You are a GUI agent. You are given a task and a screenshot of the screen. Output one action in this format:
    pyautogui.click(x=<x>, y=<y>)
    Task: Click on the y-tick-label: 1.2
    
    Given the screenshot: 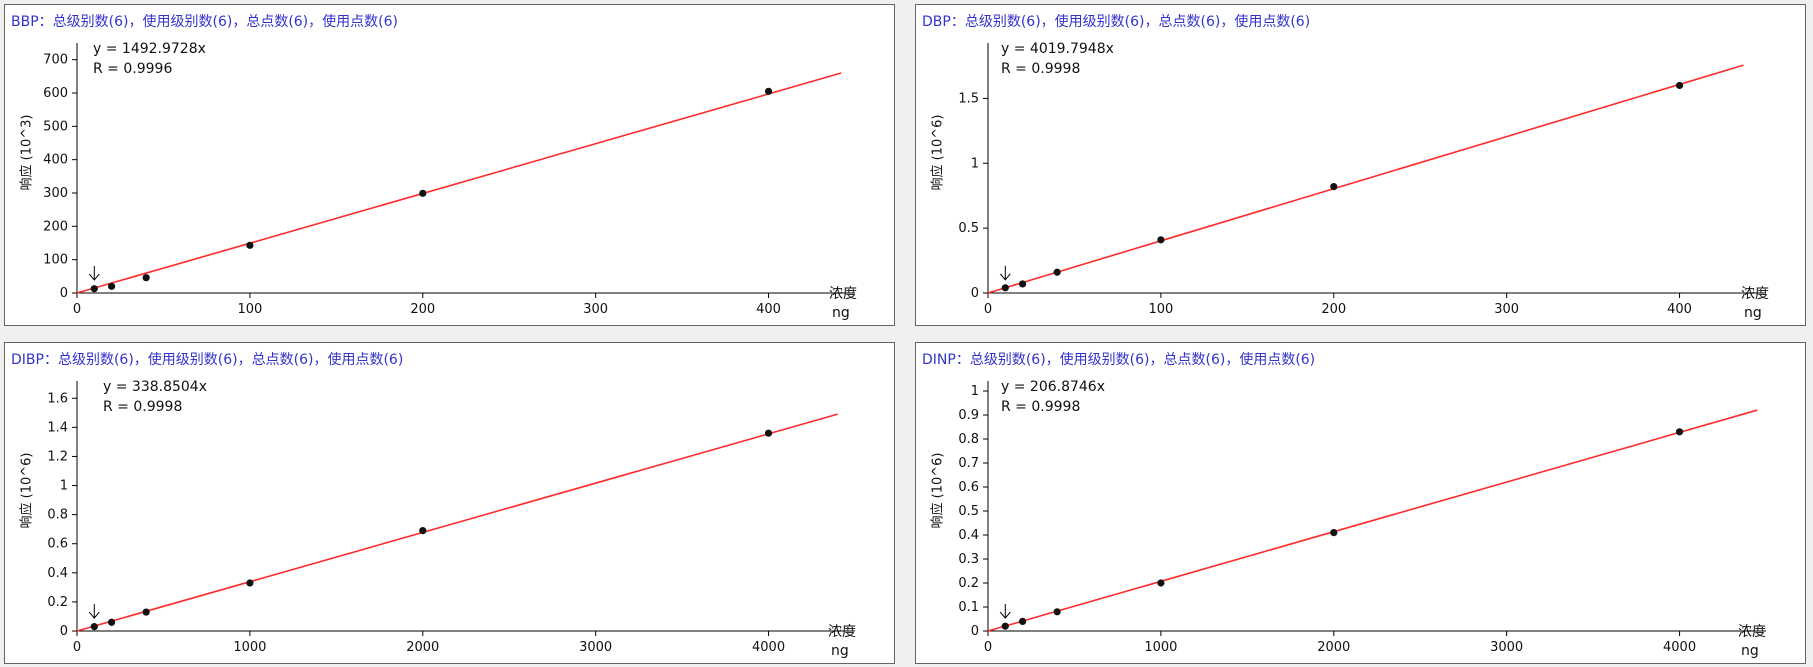 What is the action you would take?
    pyautogui.click(x=57, y=456)
    